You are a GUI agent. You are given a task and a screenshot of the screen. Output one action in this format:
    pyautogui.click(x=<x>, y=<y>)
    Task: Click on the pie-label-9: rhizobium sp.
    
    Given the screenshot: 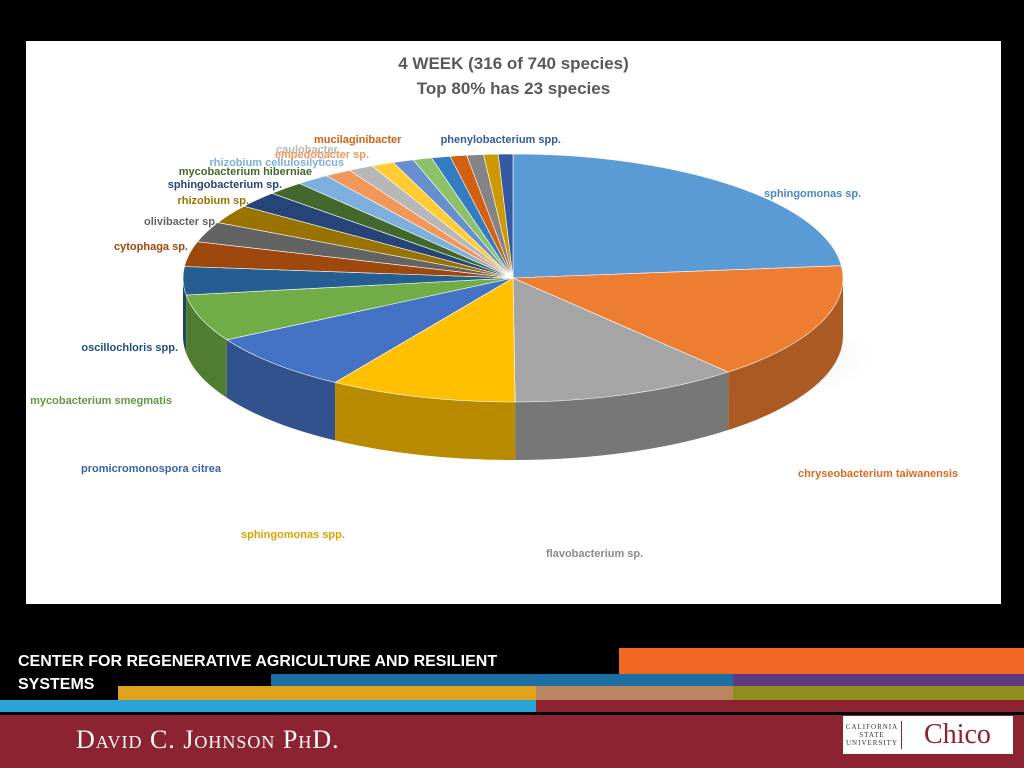 What is the action you would take?
    pyautogui.click(x=214, y=201)
    